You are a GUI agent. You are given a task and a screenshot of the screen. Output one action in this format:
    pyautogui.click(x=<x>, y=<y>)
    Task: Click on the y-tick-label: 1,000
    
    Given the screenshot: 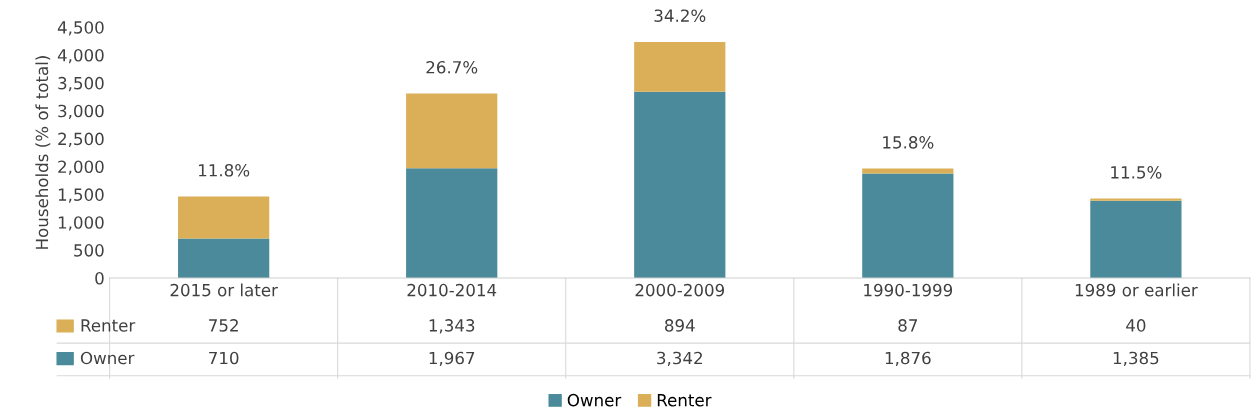 What is the action you would take?
    pyautogui.click(x=81, y=223)
    